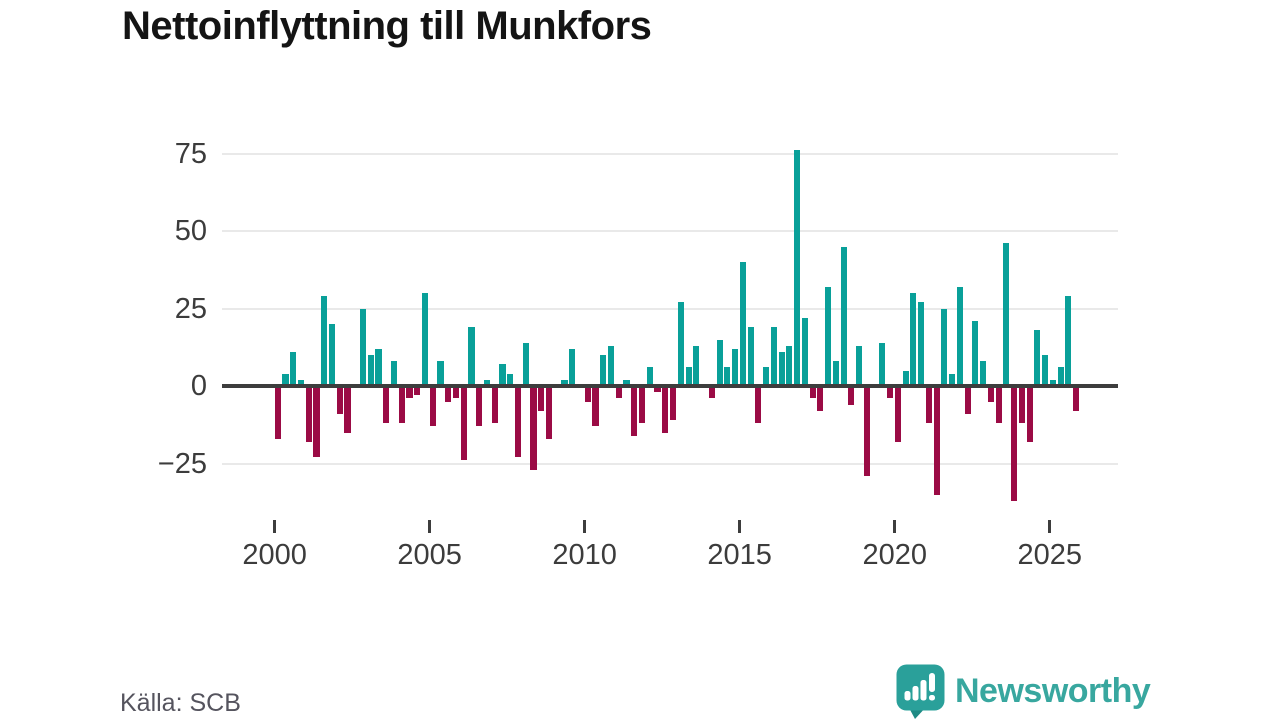 The image size is (1280, 720). What do you see at coordinates (983, 373) in the screenshot?
I see `bar-2022Q4` at bounding box center [983, 373].